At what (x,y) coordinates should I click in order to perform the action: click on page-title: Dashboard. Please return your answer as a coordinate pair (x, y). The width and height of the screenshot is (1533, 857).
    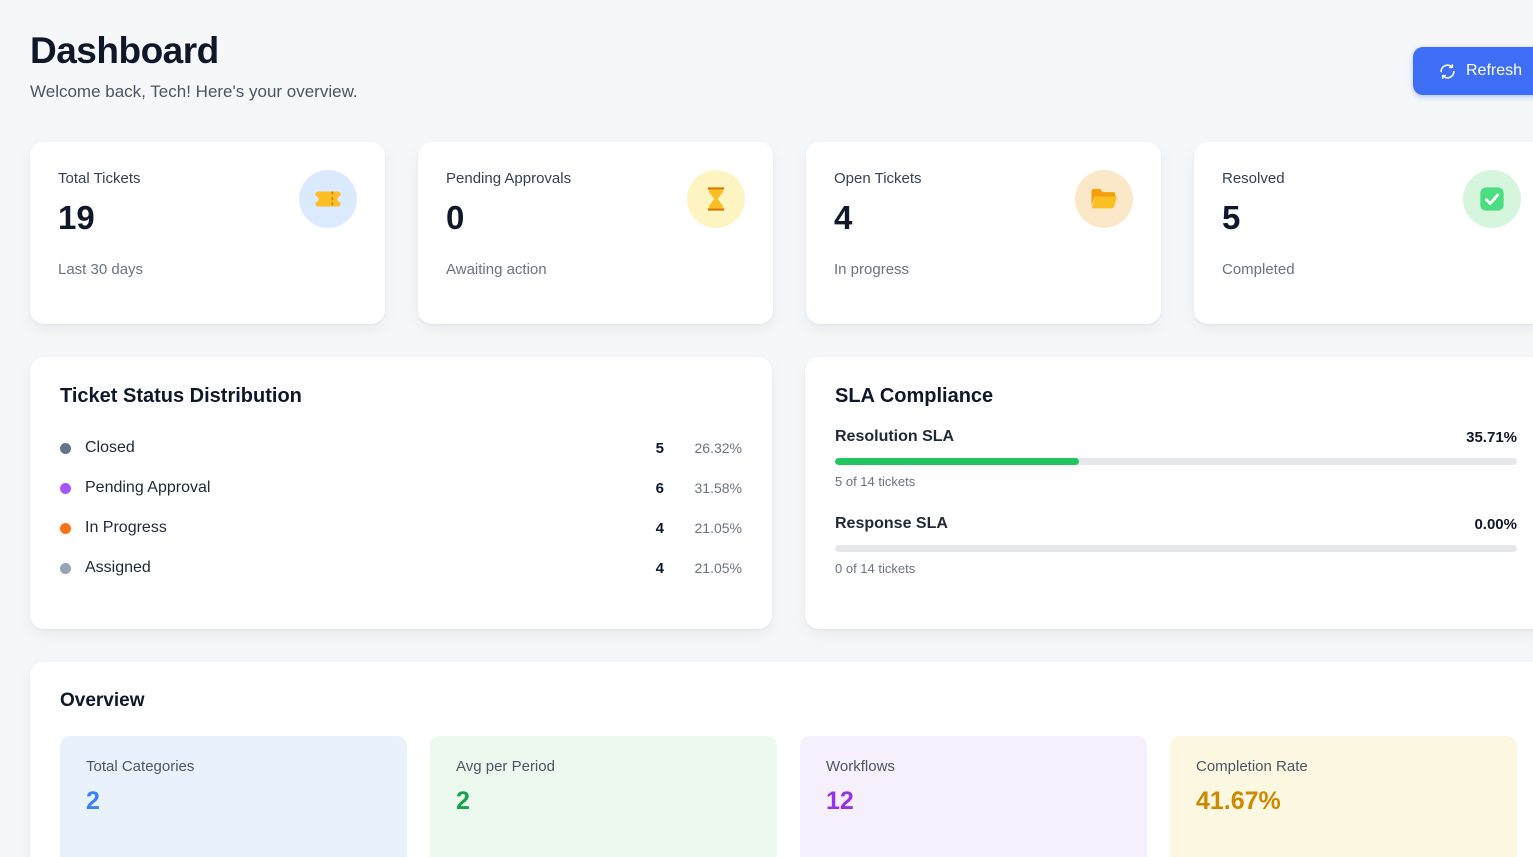
    Looking at the image, I should click on (124, 50).